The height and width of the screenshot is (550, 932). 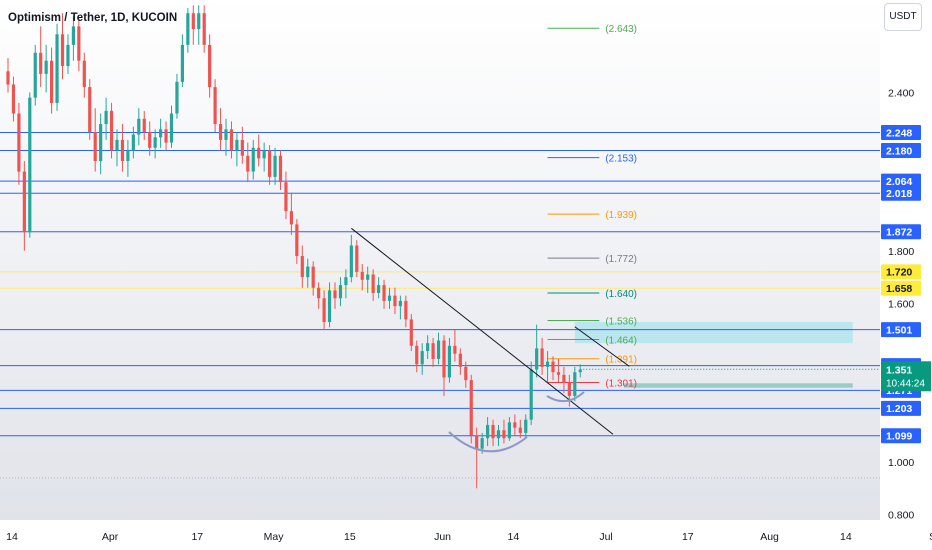 I want to click on fib-level-label: (2.643), so click(x=621, y=29).